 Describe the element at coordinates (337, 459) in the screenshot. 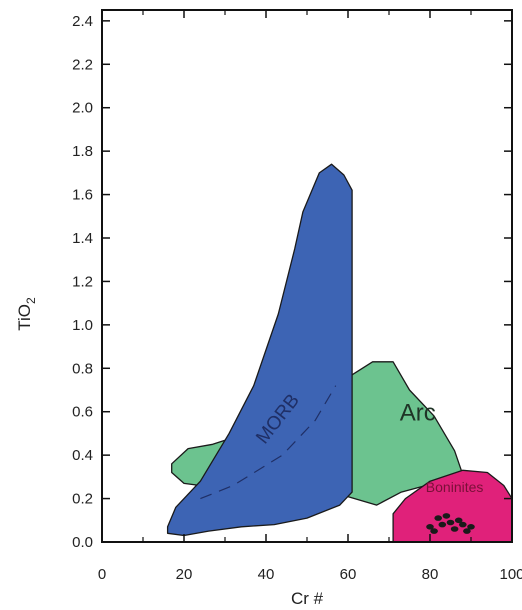

I see `overlays-layer` at that location.